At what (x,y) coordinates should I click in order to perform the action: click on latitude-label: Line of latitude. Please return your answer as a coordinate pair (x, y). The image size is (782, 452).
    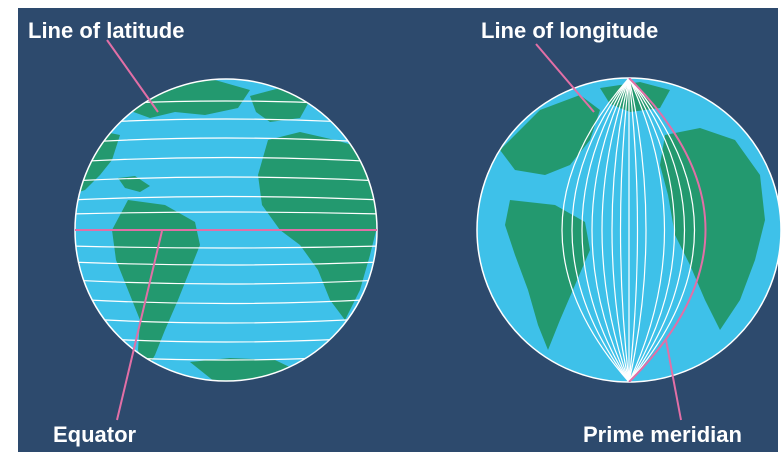
    Looking at the image, I should click on (106, 30).